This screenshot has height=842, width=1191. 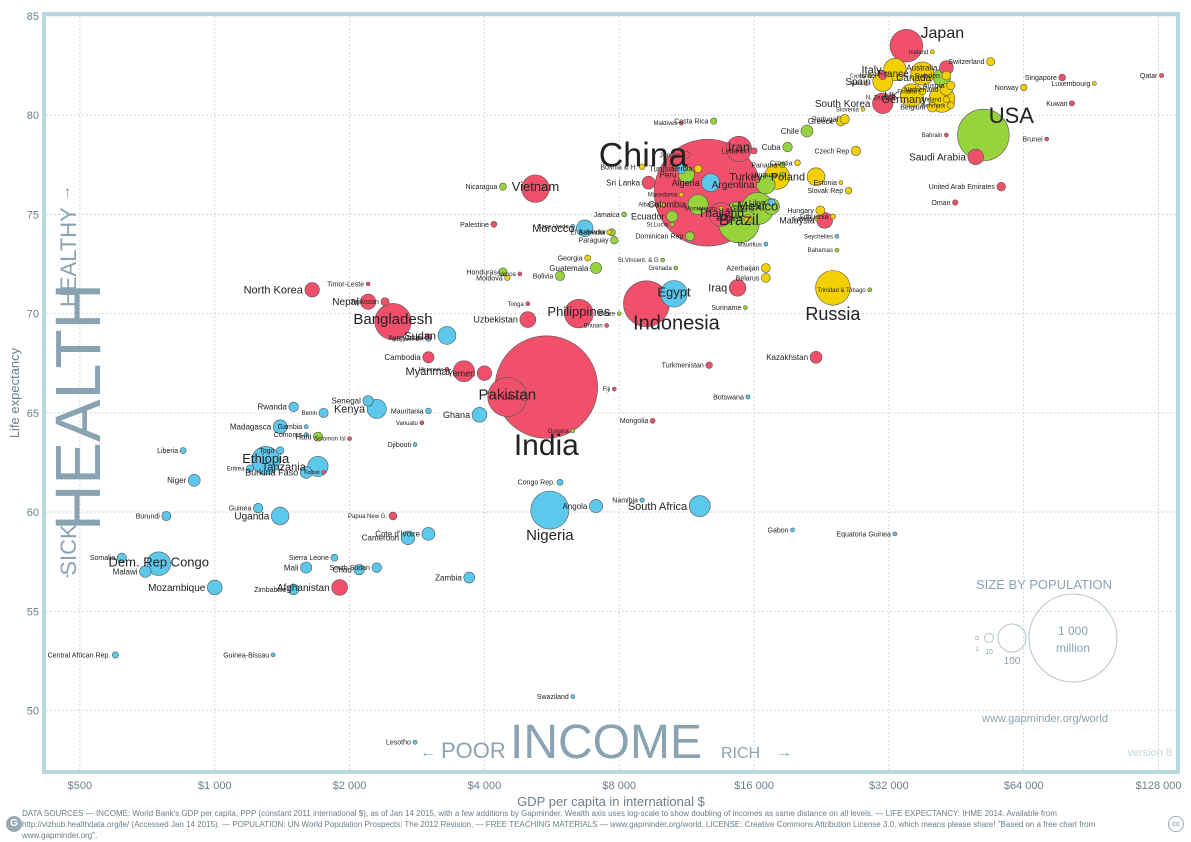 I want to click on bubble-somalia, so click(x=121, y=557).